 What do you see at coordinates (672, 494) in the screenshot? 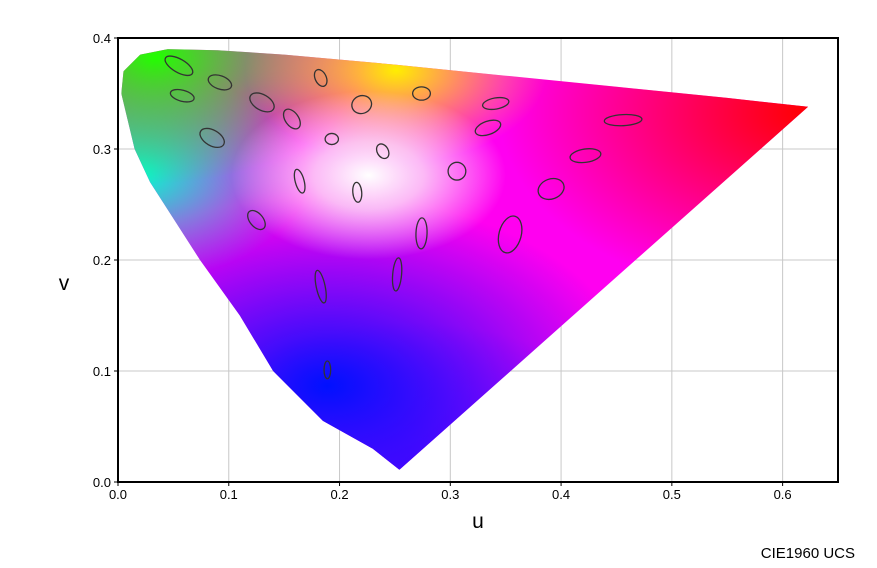
I see `x-tick-label: 0.5` at bounding box center [672, 494].